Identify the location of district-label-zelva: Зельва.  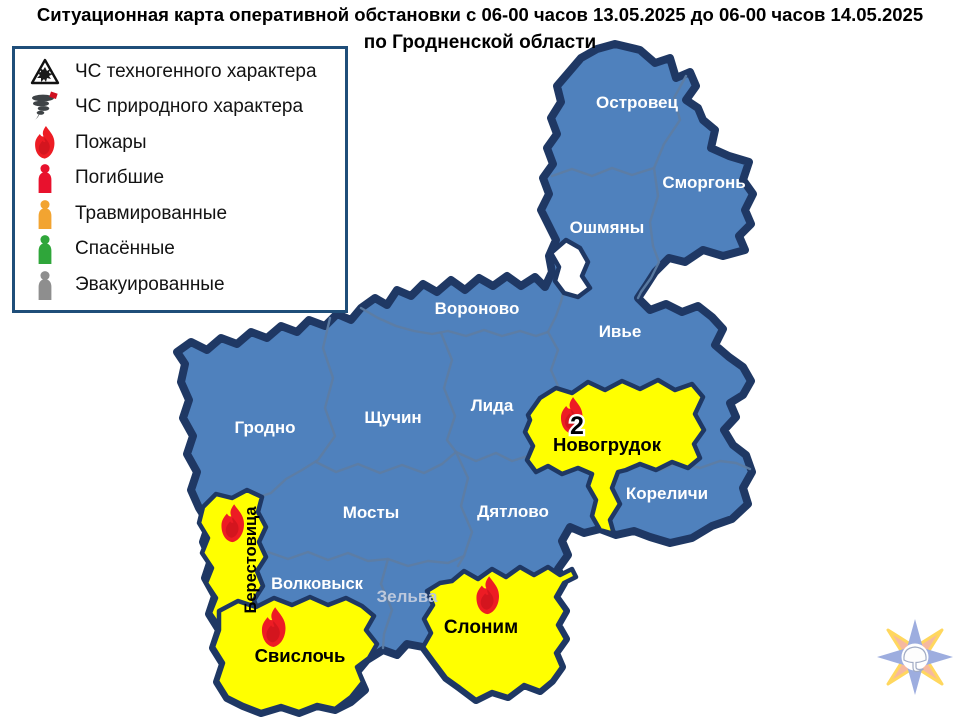
(407, 596).